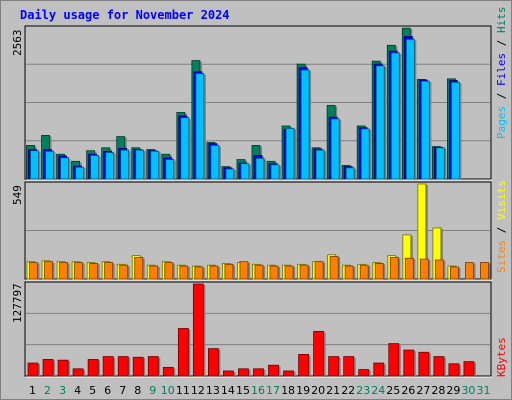 The image size is (512, 400). I want to click on legend-bottom: KBytes, so click(501, 357).